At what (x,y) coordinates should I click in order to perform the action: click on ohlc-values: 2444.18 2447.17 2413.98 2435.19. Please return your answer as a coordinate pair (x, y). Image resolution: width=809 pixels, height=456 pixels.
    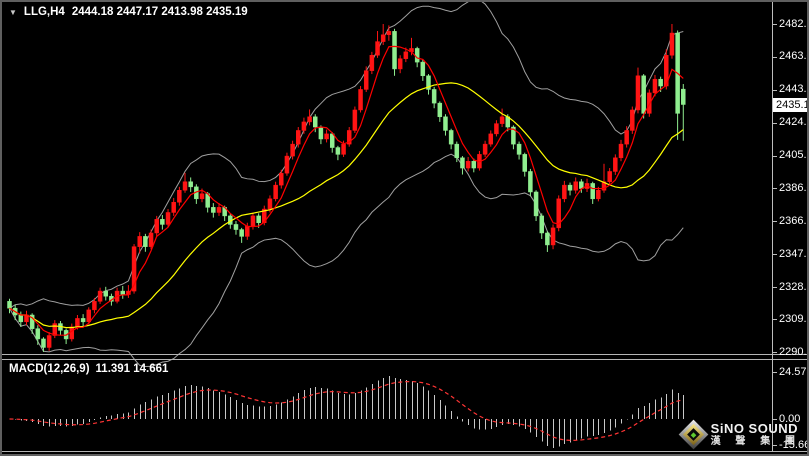
    Looking at the image, I should click on (159, 12).